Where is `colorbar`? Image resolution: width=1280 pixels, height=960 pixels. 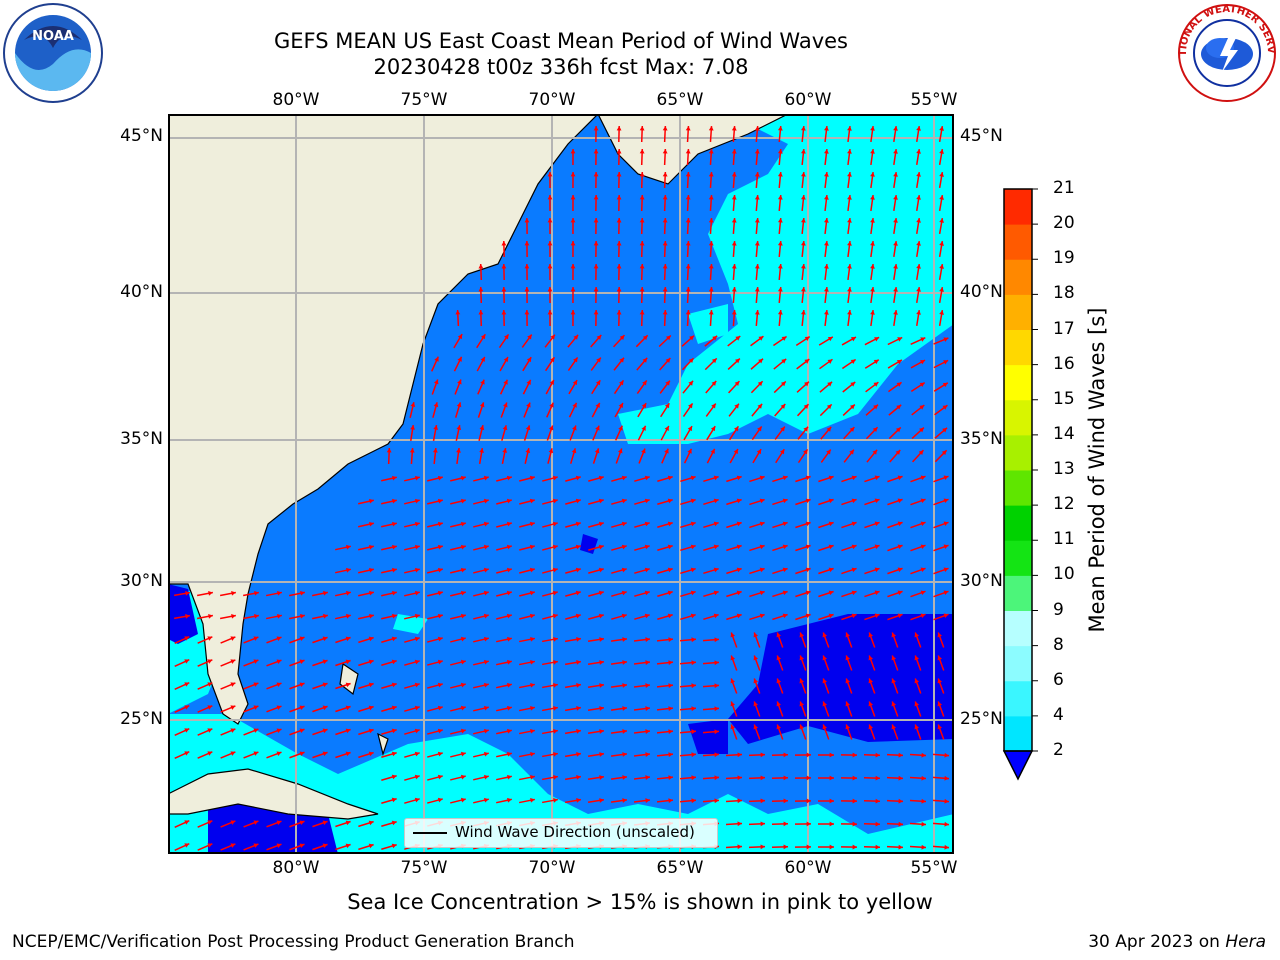
colorbar is located at coordinates (1020, 484).